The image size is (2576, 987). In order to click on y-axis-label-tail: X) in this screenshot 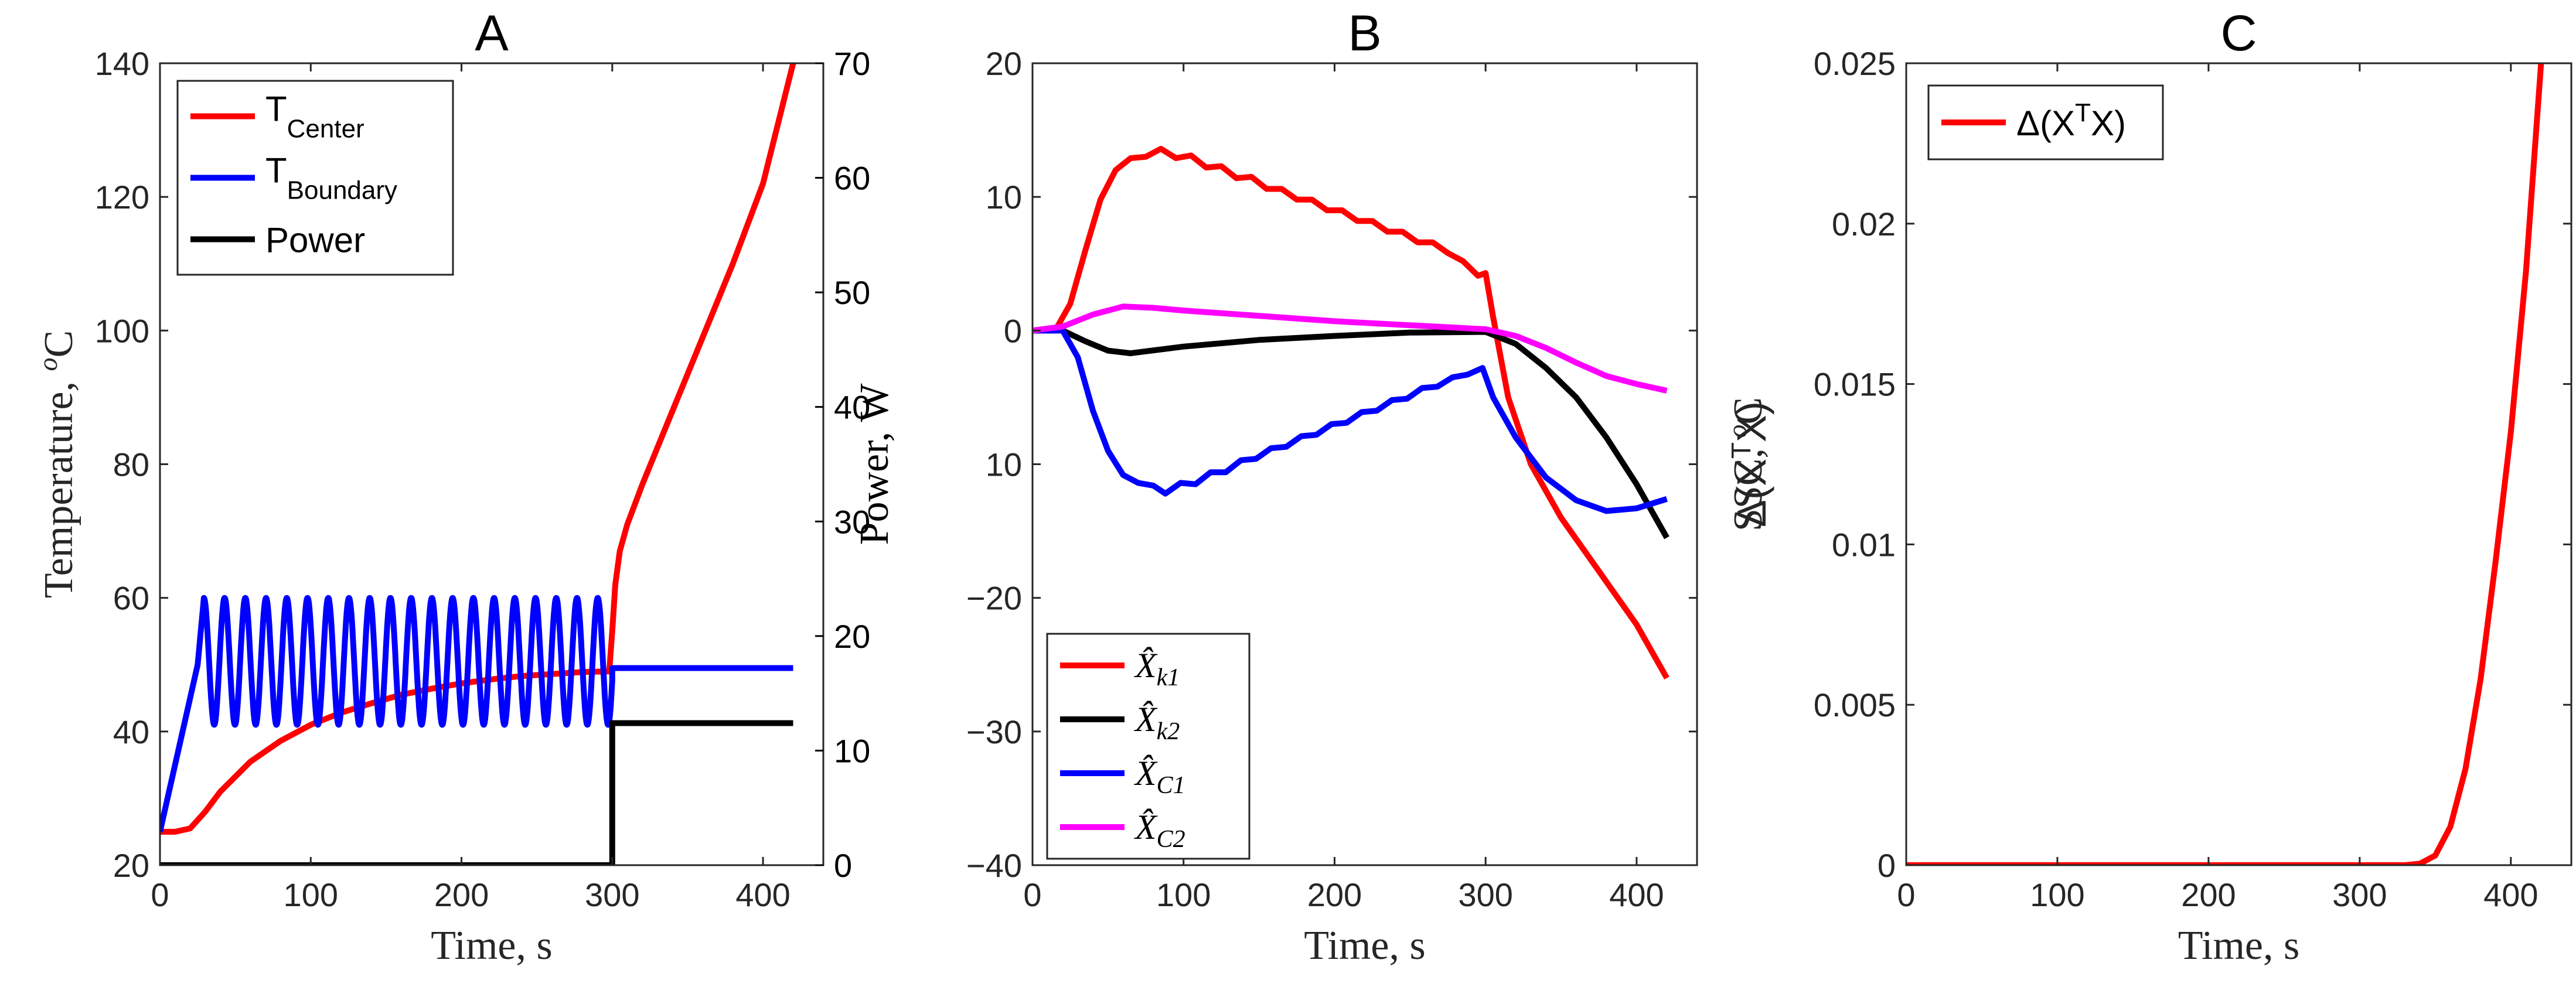, I will do `click(1751, 421)`.